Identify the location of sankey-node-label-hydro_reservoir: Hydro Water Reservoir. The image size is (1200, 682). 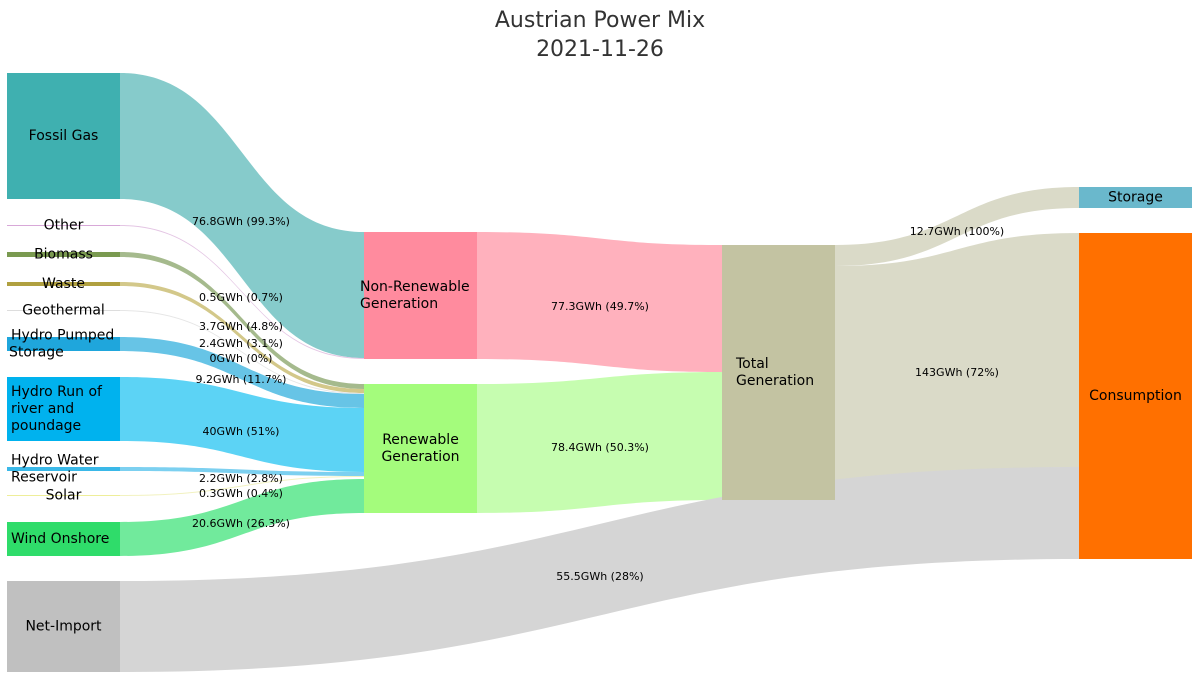
(55, 469).